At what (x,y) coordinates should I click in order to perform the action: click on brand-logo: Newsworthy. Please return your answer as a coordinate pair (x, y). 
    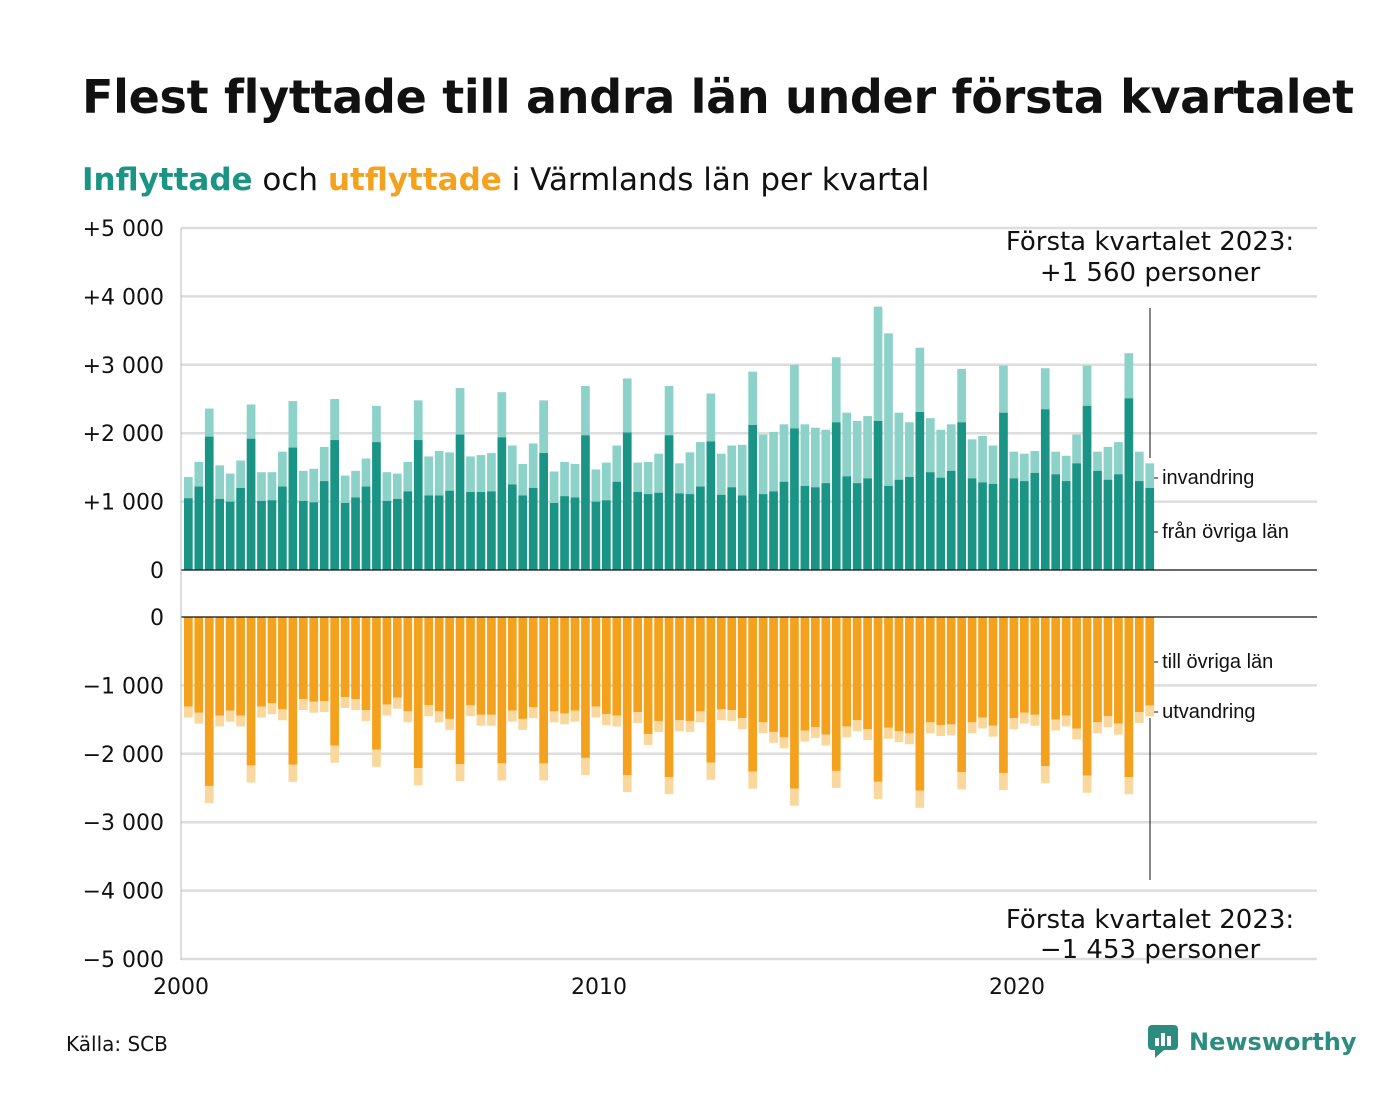
    Looking at the image, I should click on (1252, 1042).